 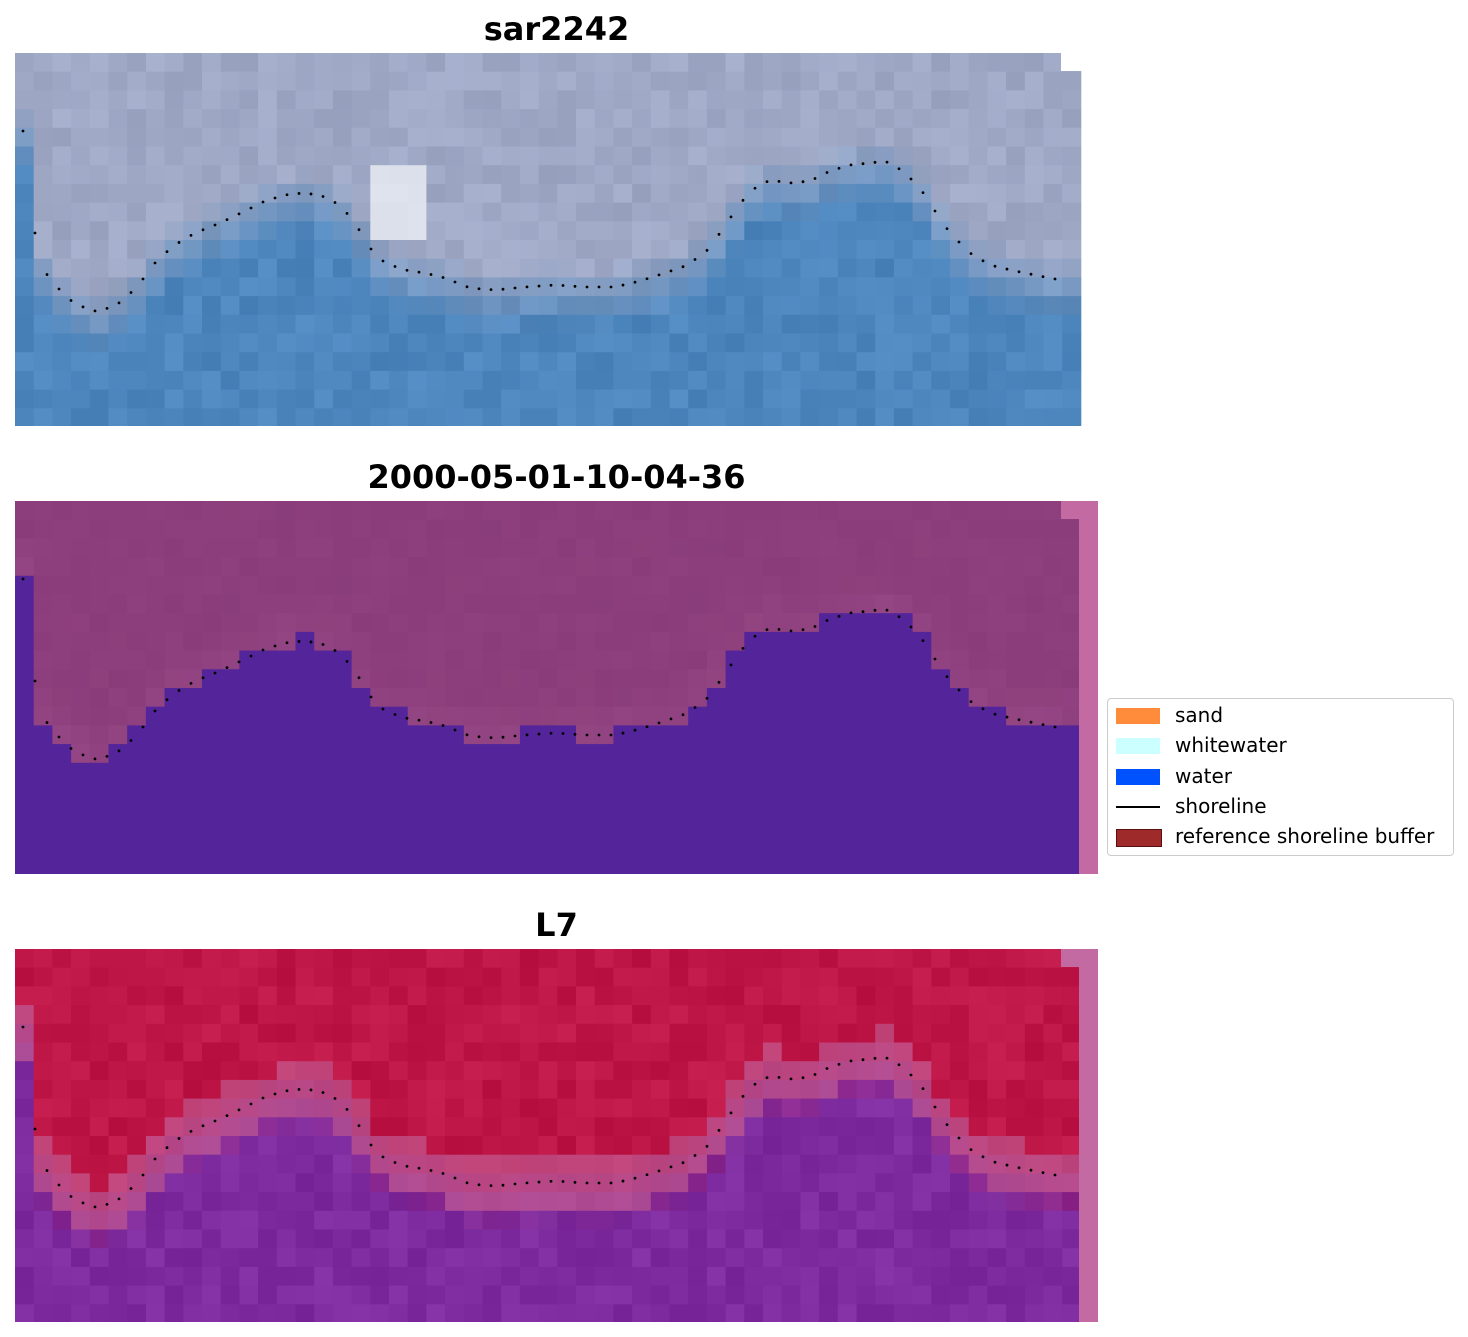 I want to click on legend-label: reference shoreline buffer, so click(x=1305, y=836).